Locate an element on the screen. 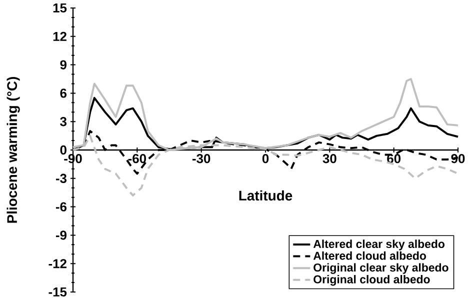  x-tick-label: 0 is located at coordinates (265, 159).